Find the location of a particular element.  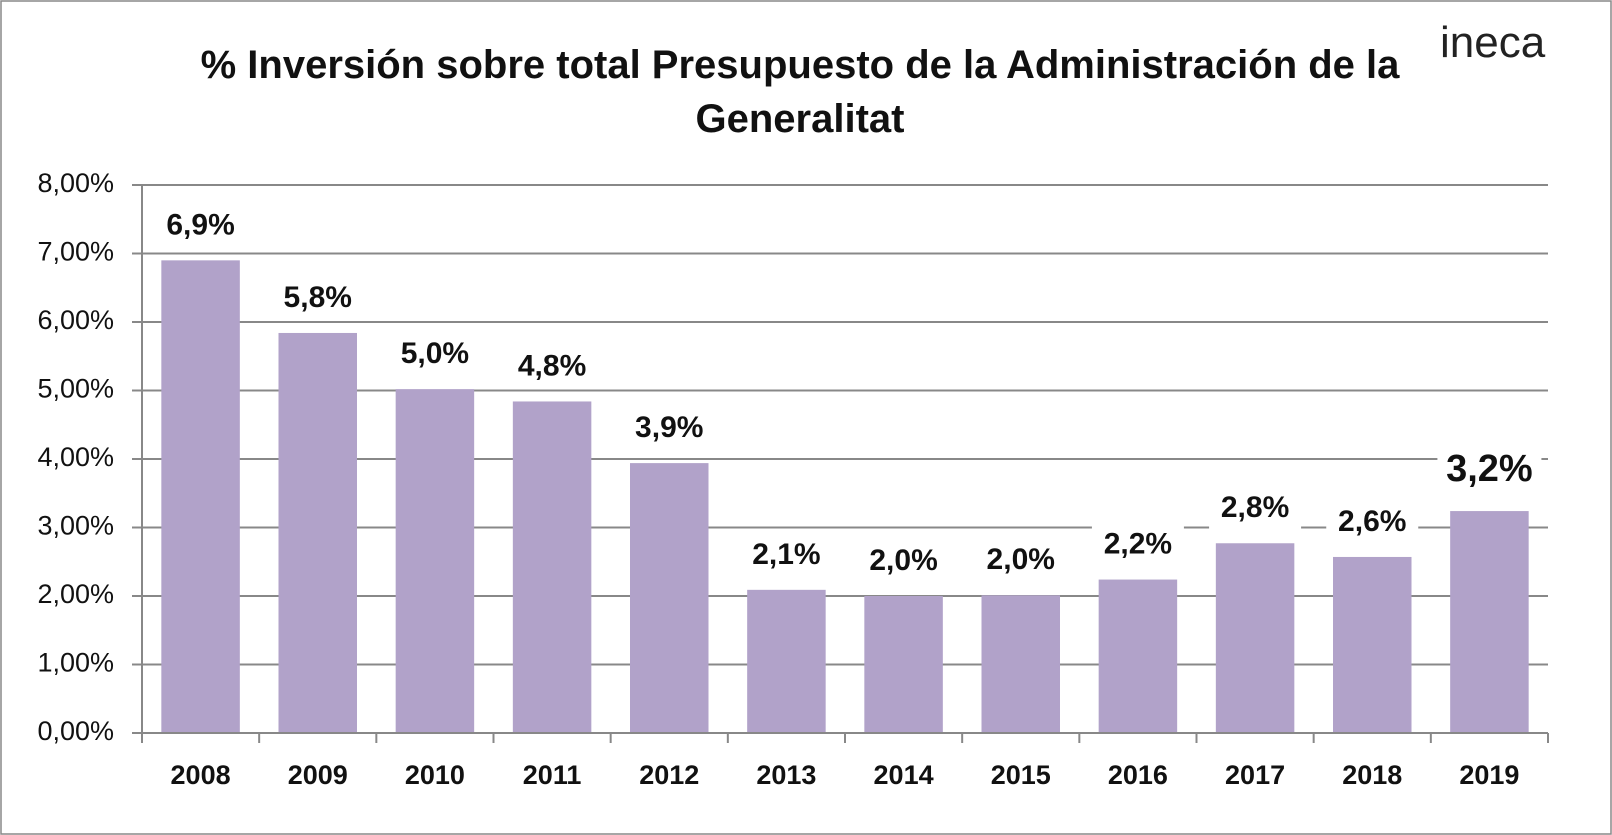

x-tick-label: 2016 is located at coordinates (1138, 775).